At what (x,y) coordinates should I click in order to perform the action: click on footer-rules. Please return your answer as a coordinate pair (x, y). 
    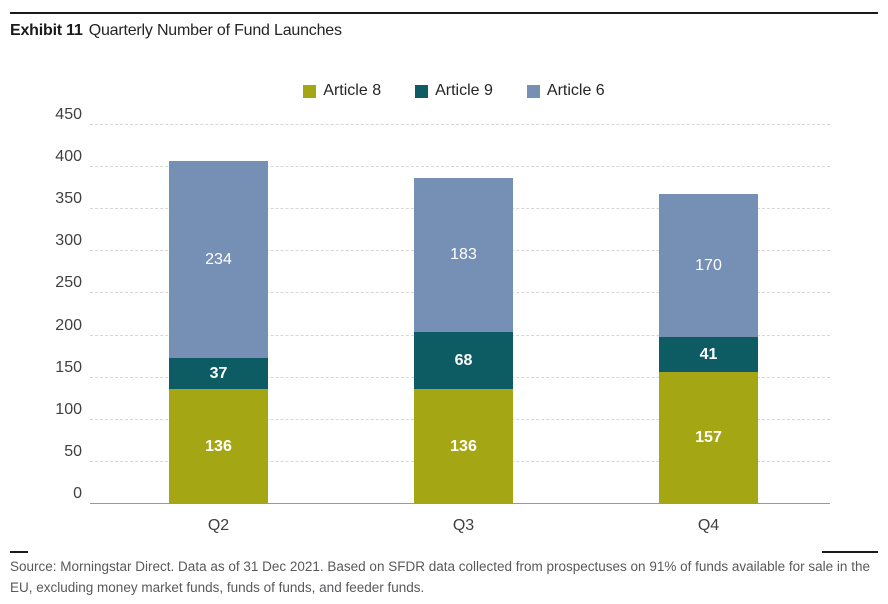
    Looking at the image, I should click on (444, 552).